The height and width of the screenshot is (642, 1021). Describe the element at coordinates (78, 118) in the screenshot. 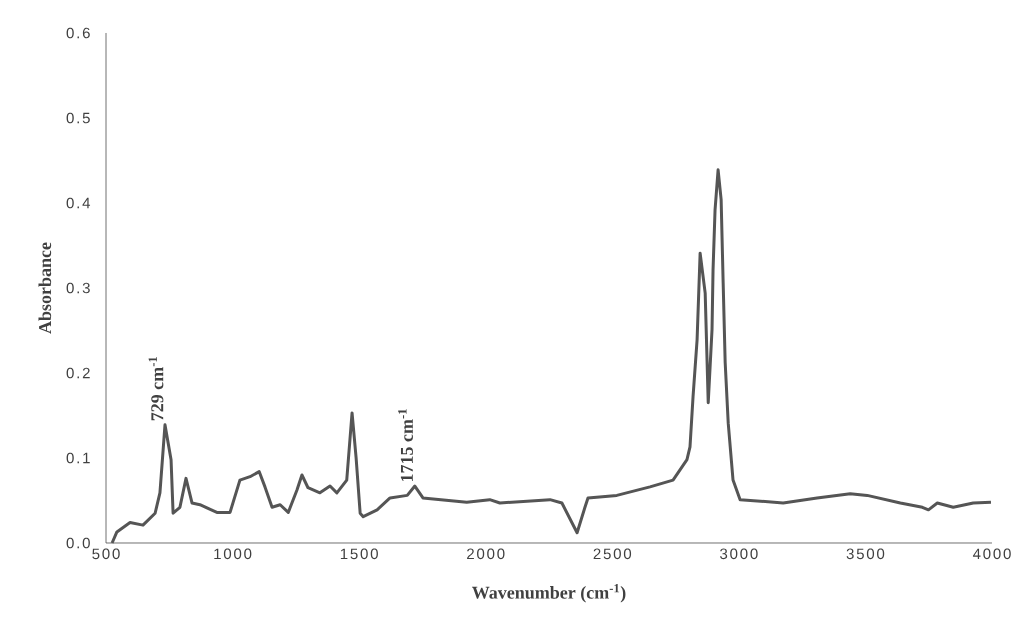

I see `y-tick-label: 0.5` at that location.